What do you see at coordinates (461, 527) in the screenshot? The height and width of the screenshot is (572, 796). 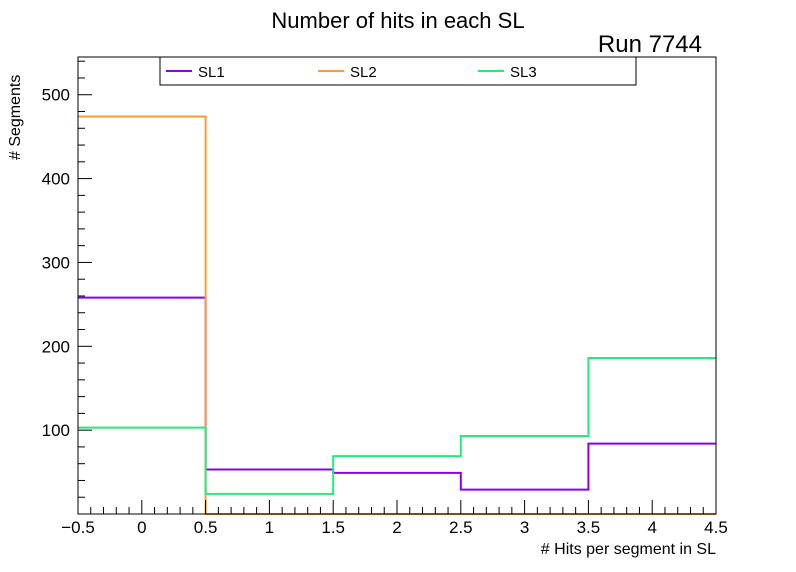 I see `x-tick-label: 2.5` at bounding box center [461, 527].